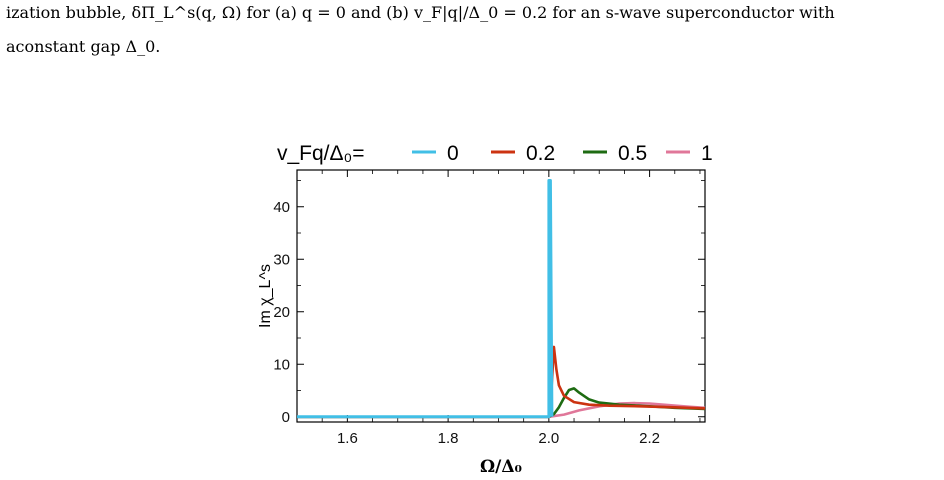 This screenshot has height=480, width=944. I want to click on y-tick-label: 30, so click(281, 259).